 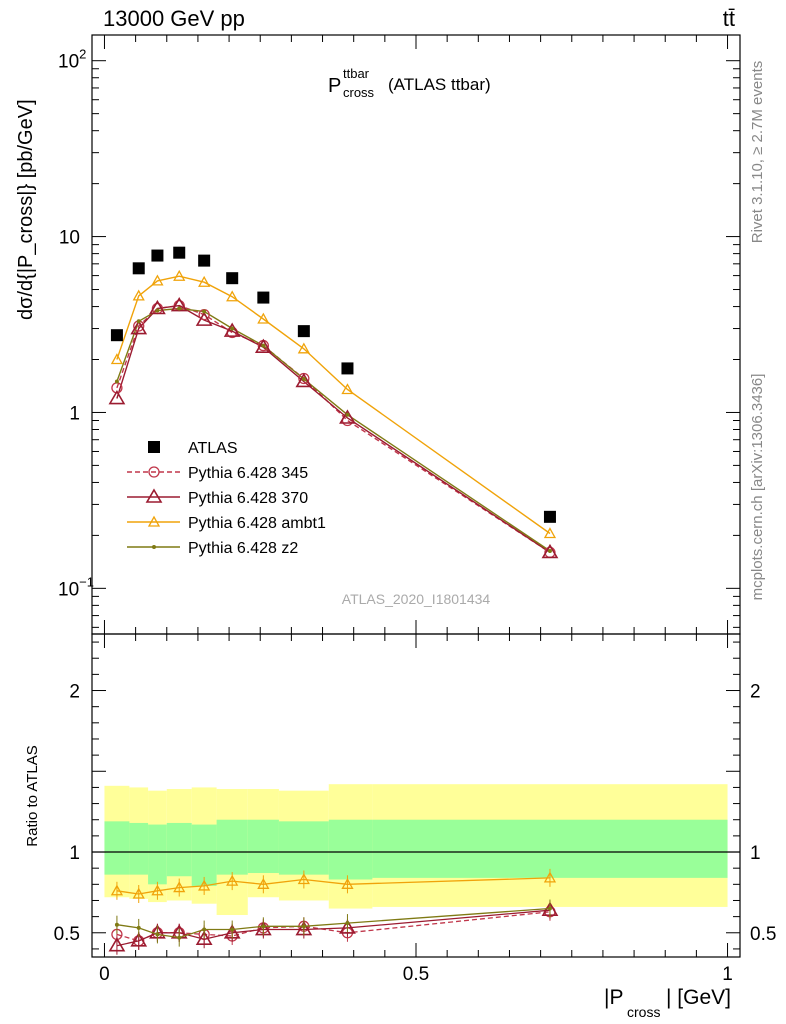 I want to click on ratio-y-tick-label-left: 1, so click(x=74, y=853).